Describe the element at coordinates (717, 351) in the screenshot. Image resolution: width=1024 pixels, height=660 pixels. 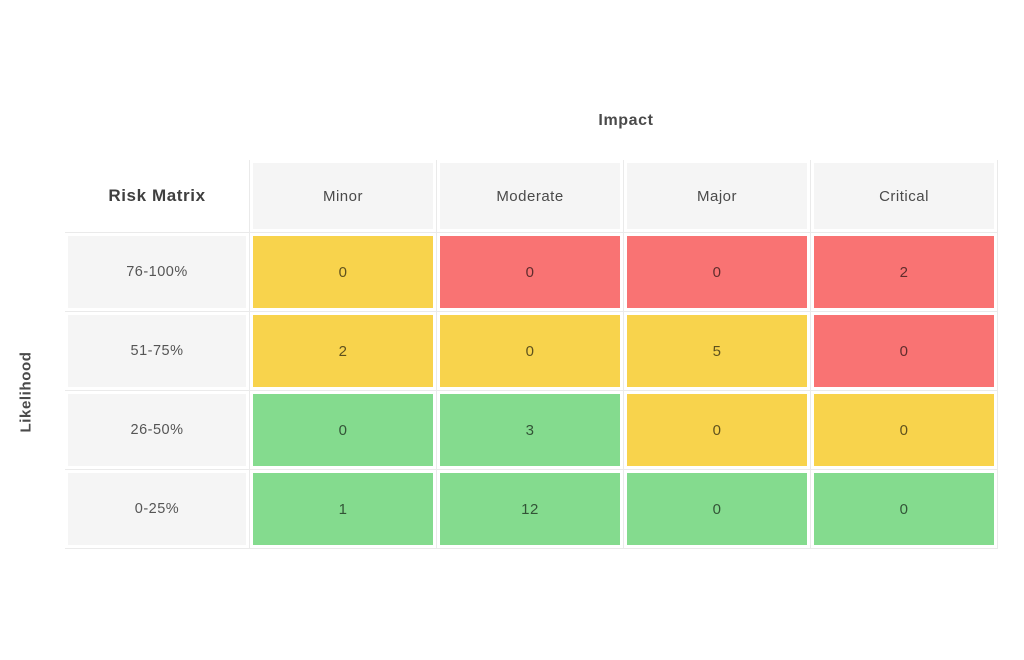
I see `matrix-cell: 5` at that location.